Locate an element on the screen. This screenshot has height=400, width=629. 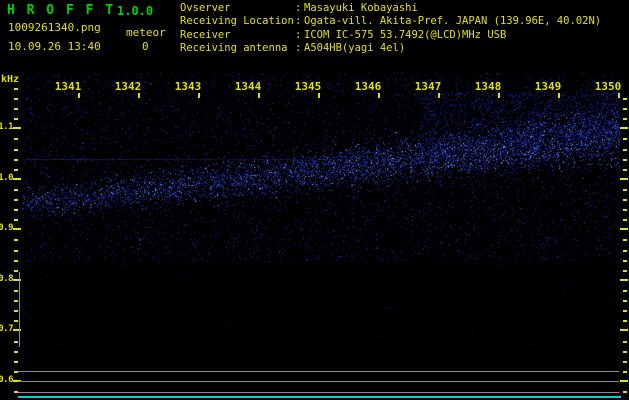
app-version: 1.0.0 is located at coordinates (135, 11).